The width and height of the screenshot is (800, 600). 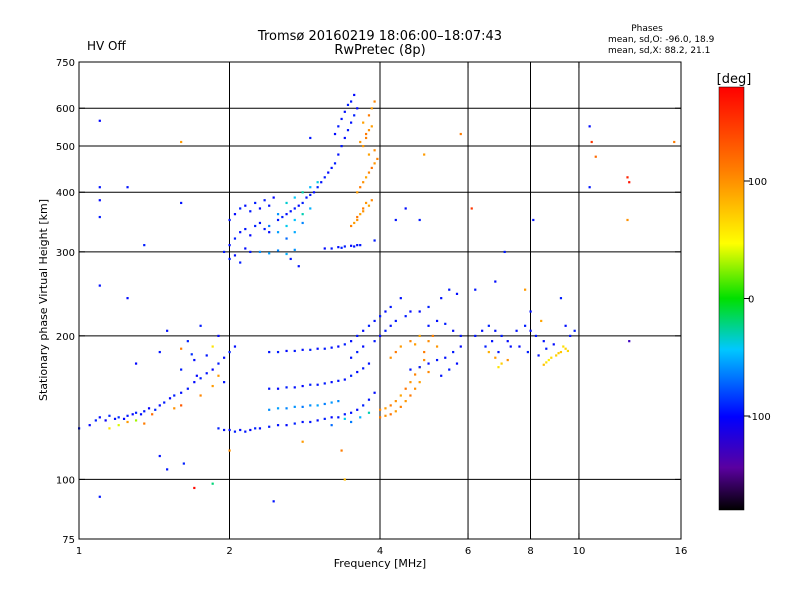 What do you see at coordinates (647, 29) in the screenshot?
I see `phase-stats-heading: Phases` at bounding box center [647, 29].